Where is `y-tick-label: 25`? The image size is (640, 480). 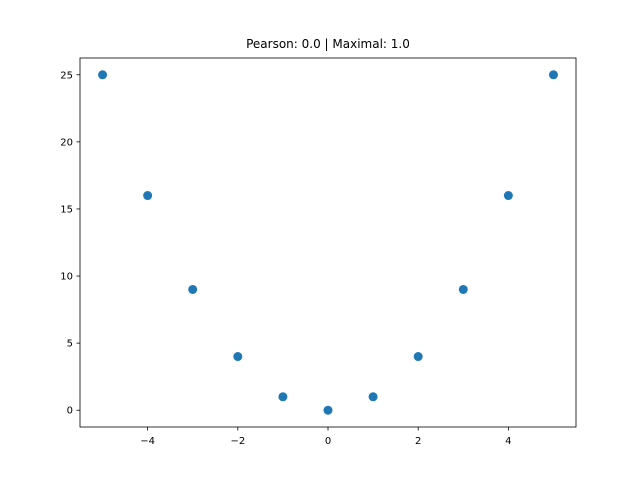 y-tick-label: 25 is located at coordinates (66, 75).